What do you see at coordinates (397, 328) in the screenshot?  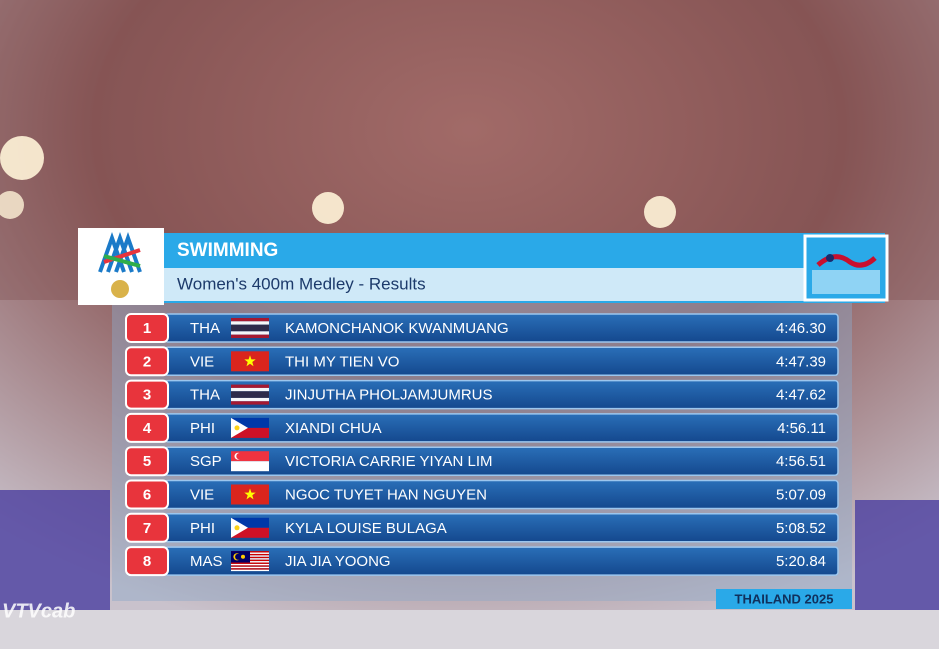 I see `athlete-name: KAMONCHANOK KWANMUANG` at bounding box center [397, 328].